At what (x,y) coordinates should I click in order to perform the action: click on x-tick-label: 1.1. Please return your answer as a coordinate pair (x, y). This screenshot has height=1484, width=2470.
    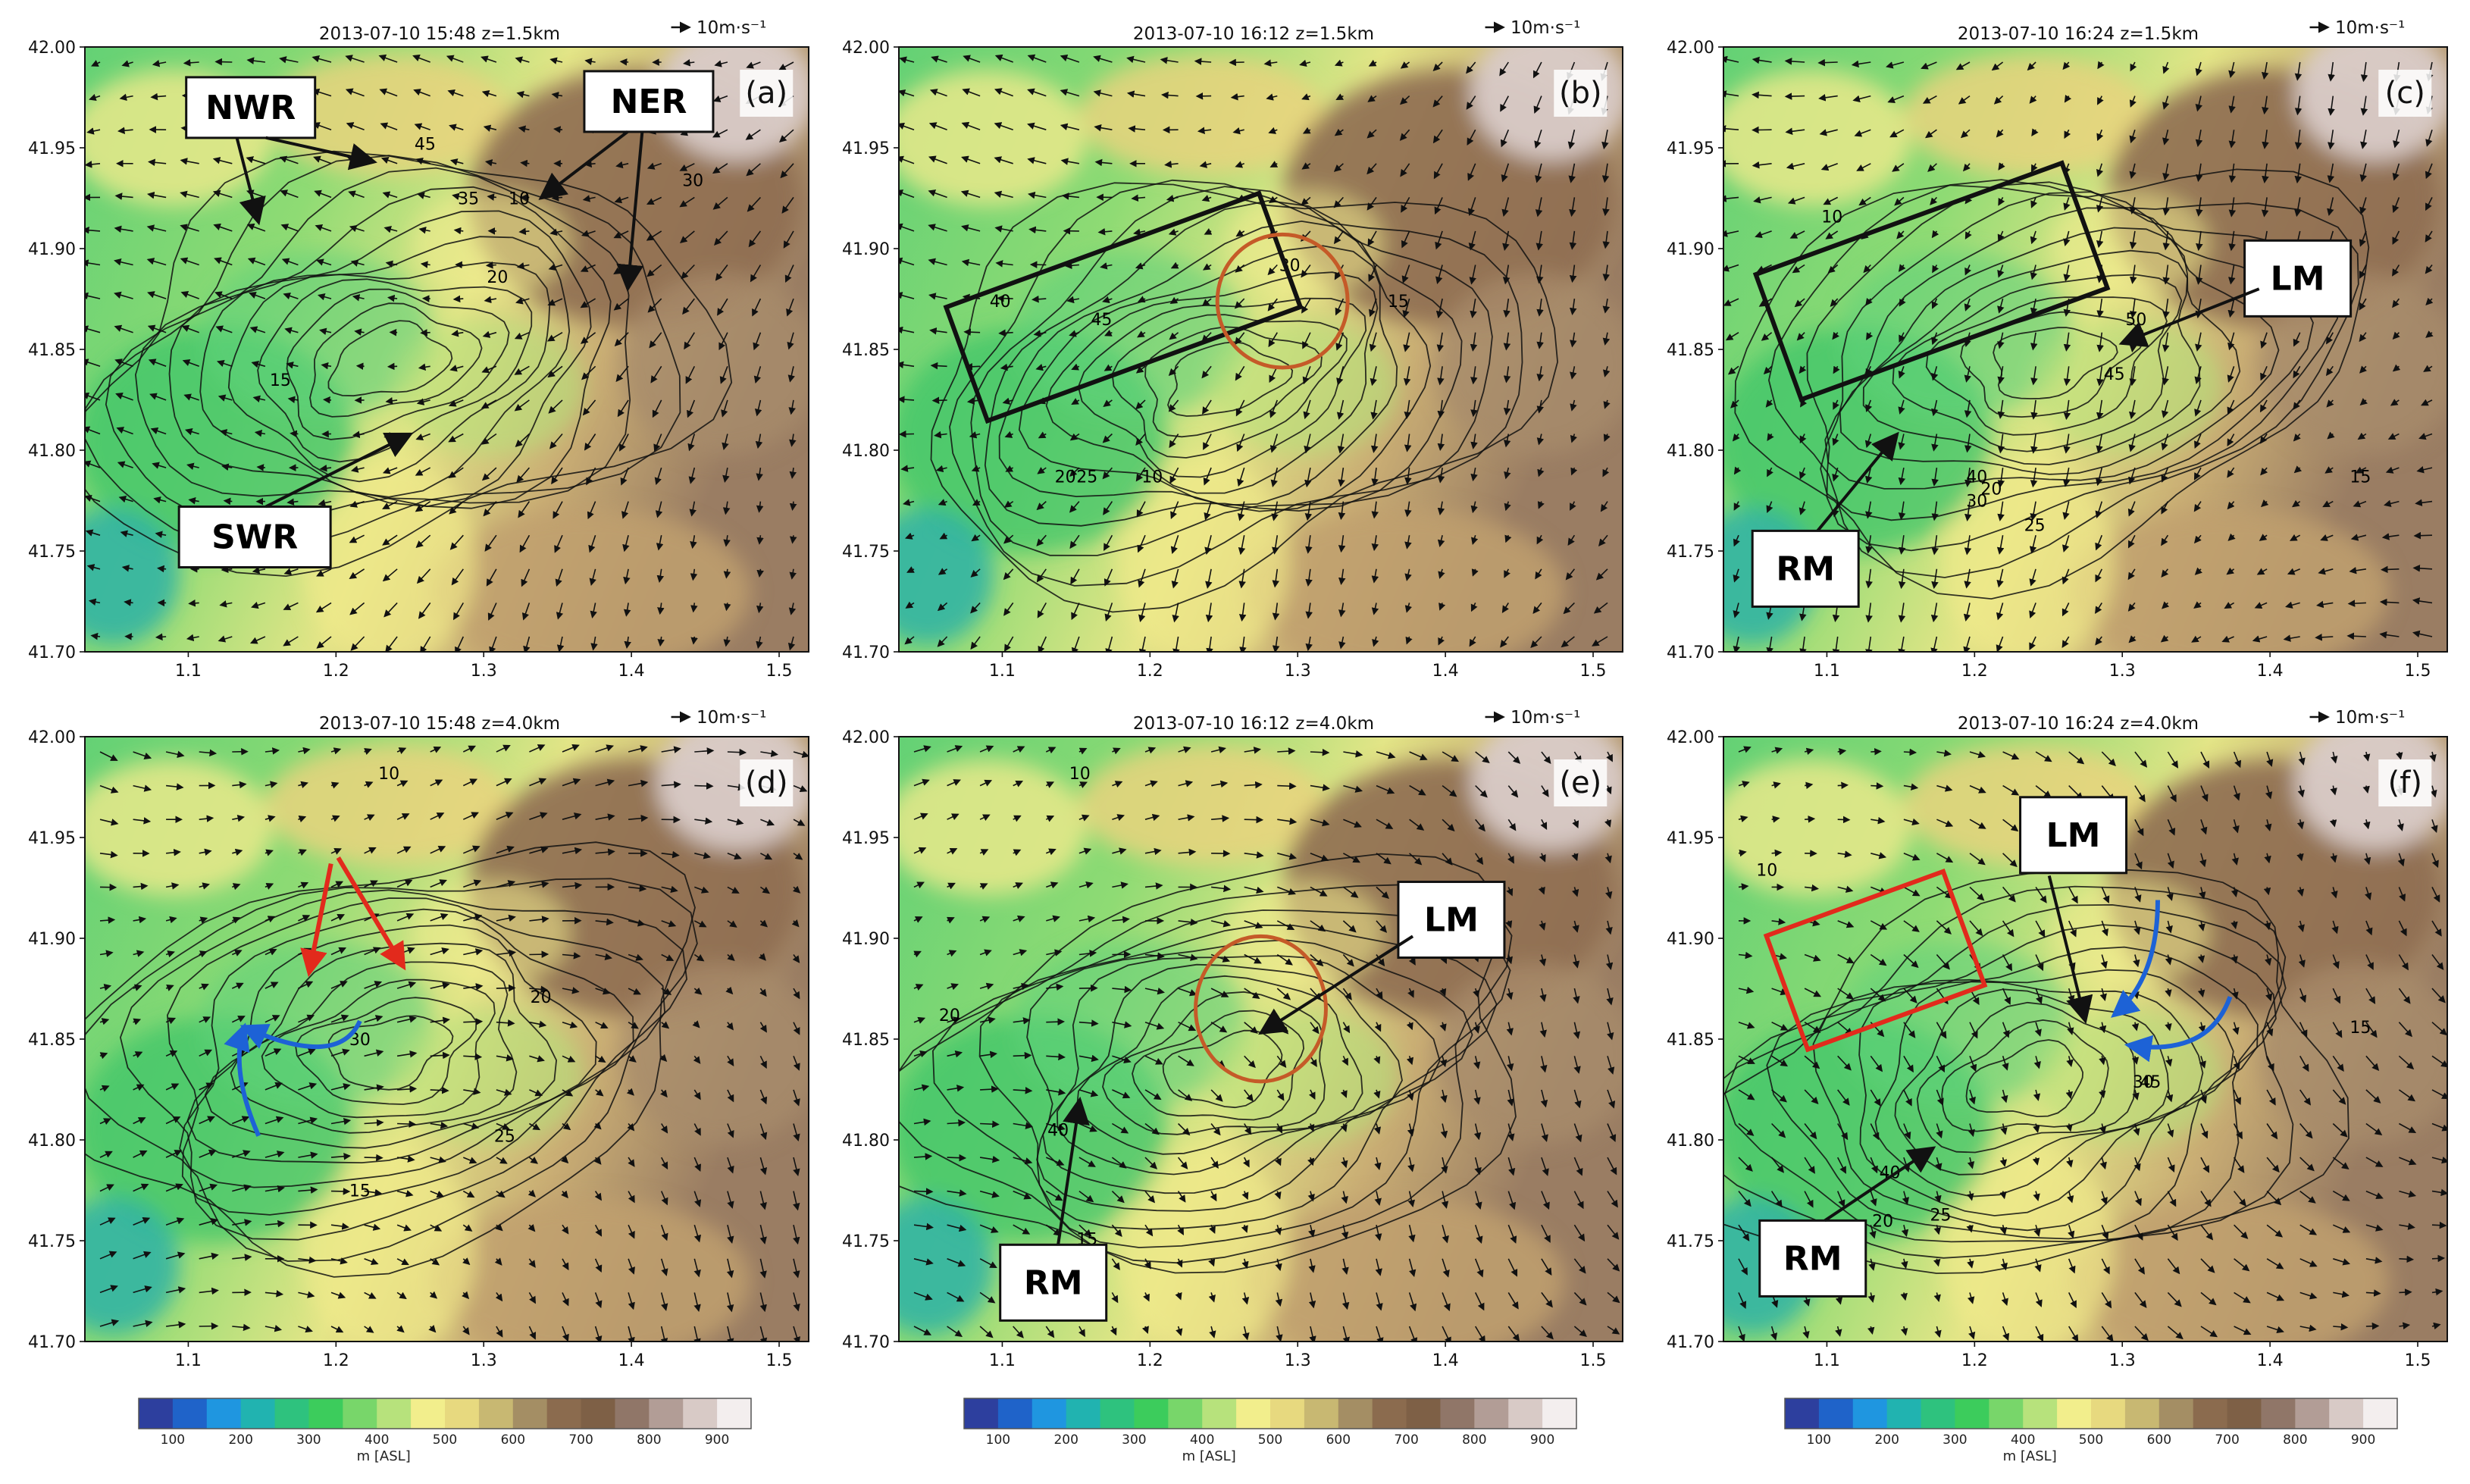
    Looking at the image, I should click on (188, 1360).